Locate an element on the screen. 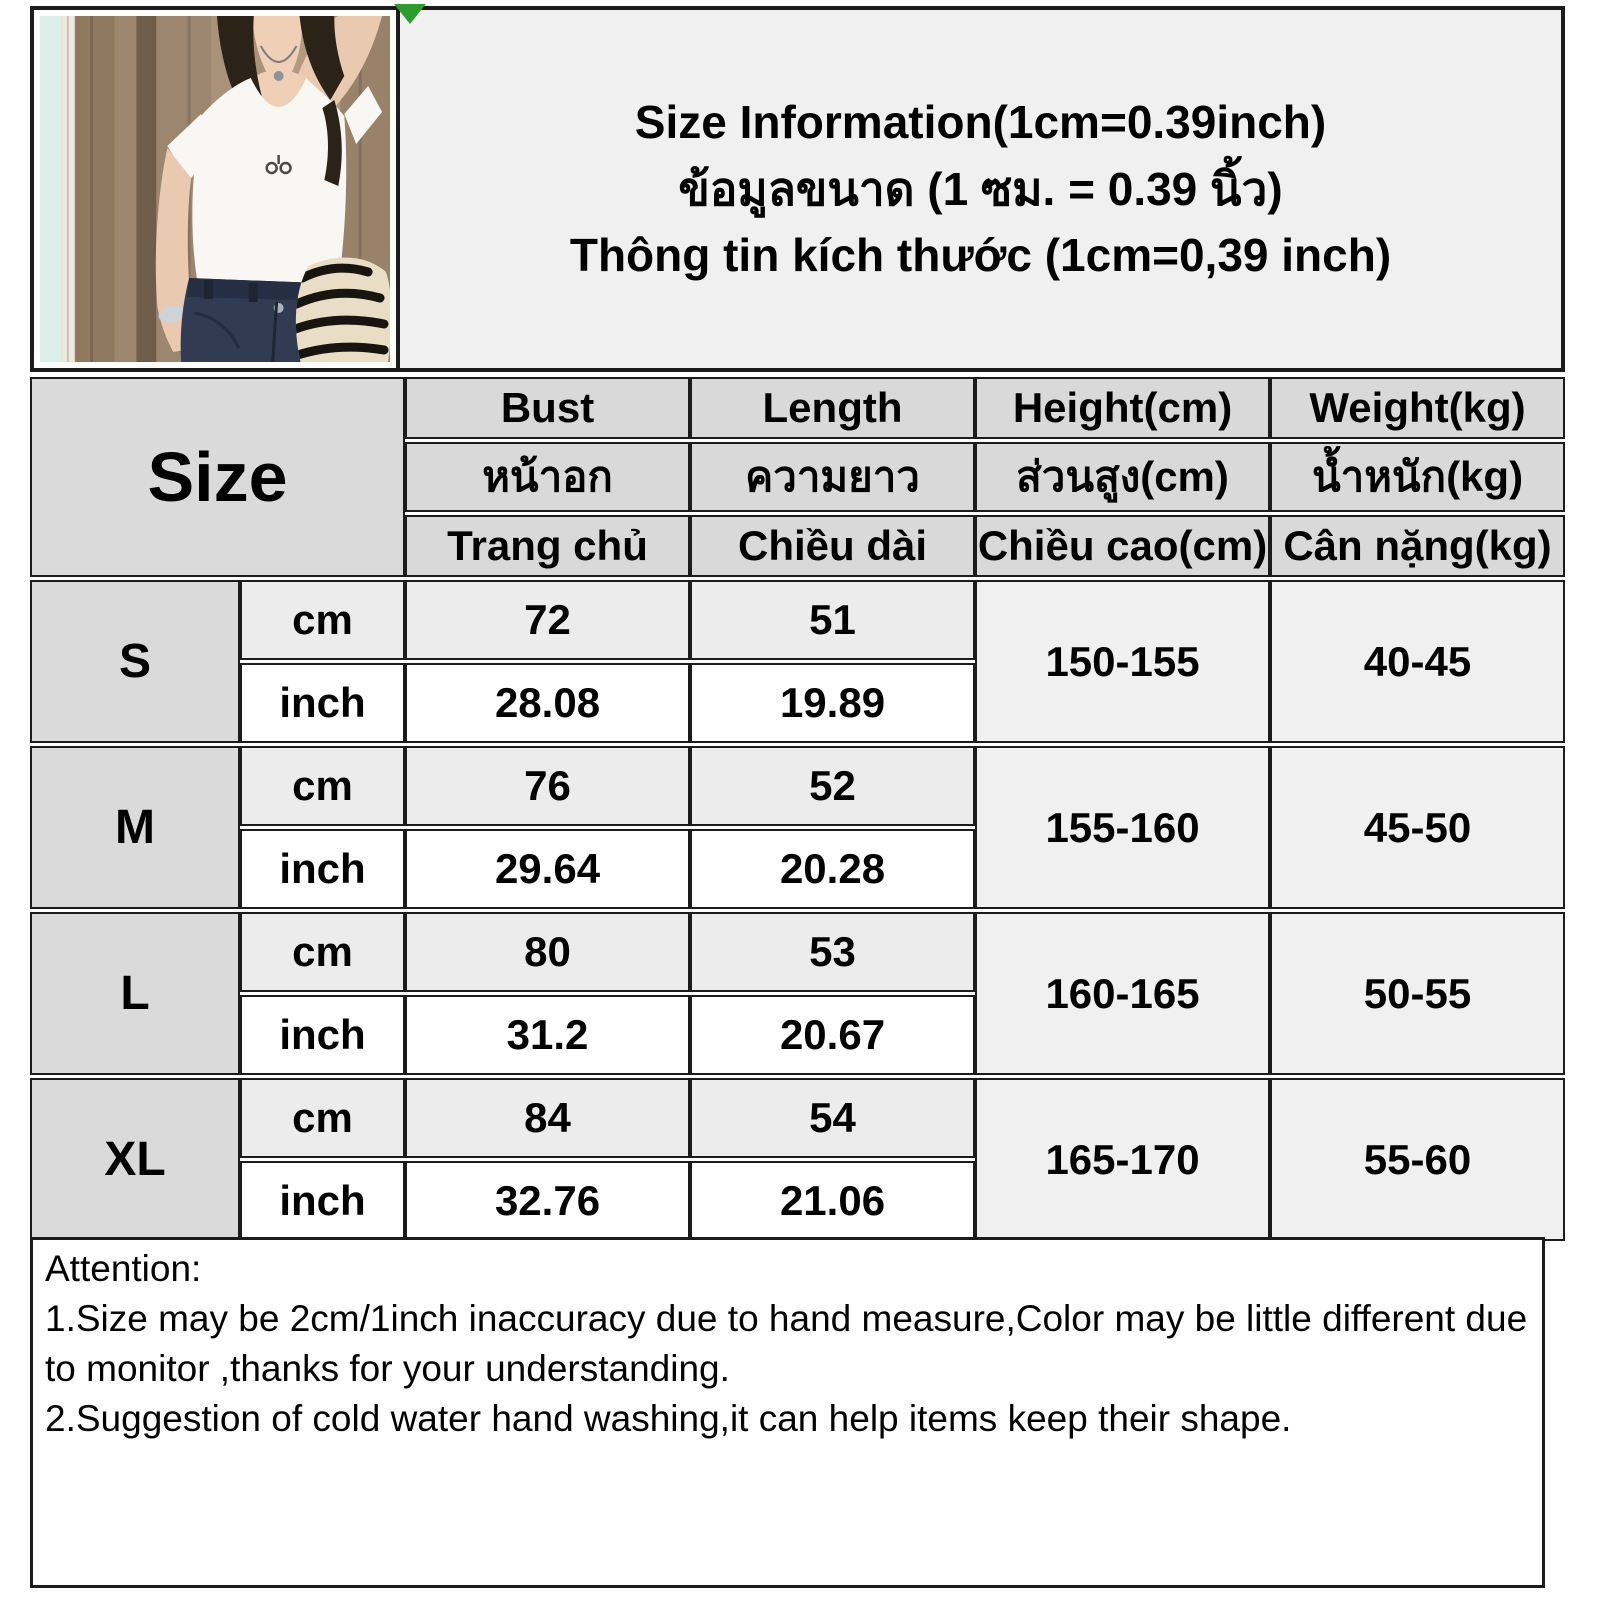  height-range-value: 155-160 is located at coordinates (1123, 827).